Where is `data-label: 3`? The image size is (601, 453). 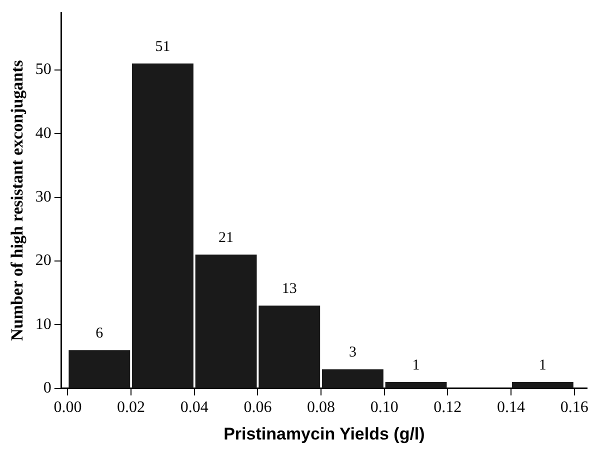 data-label: 3 is located at coordinates (352, 352).